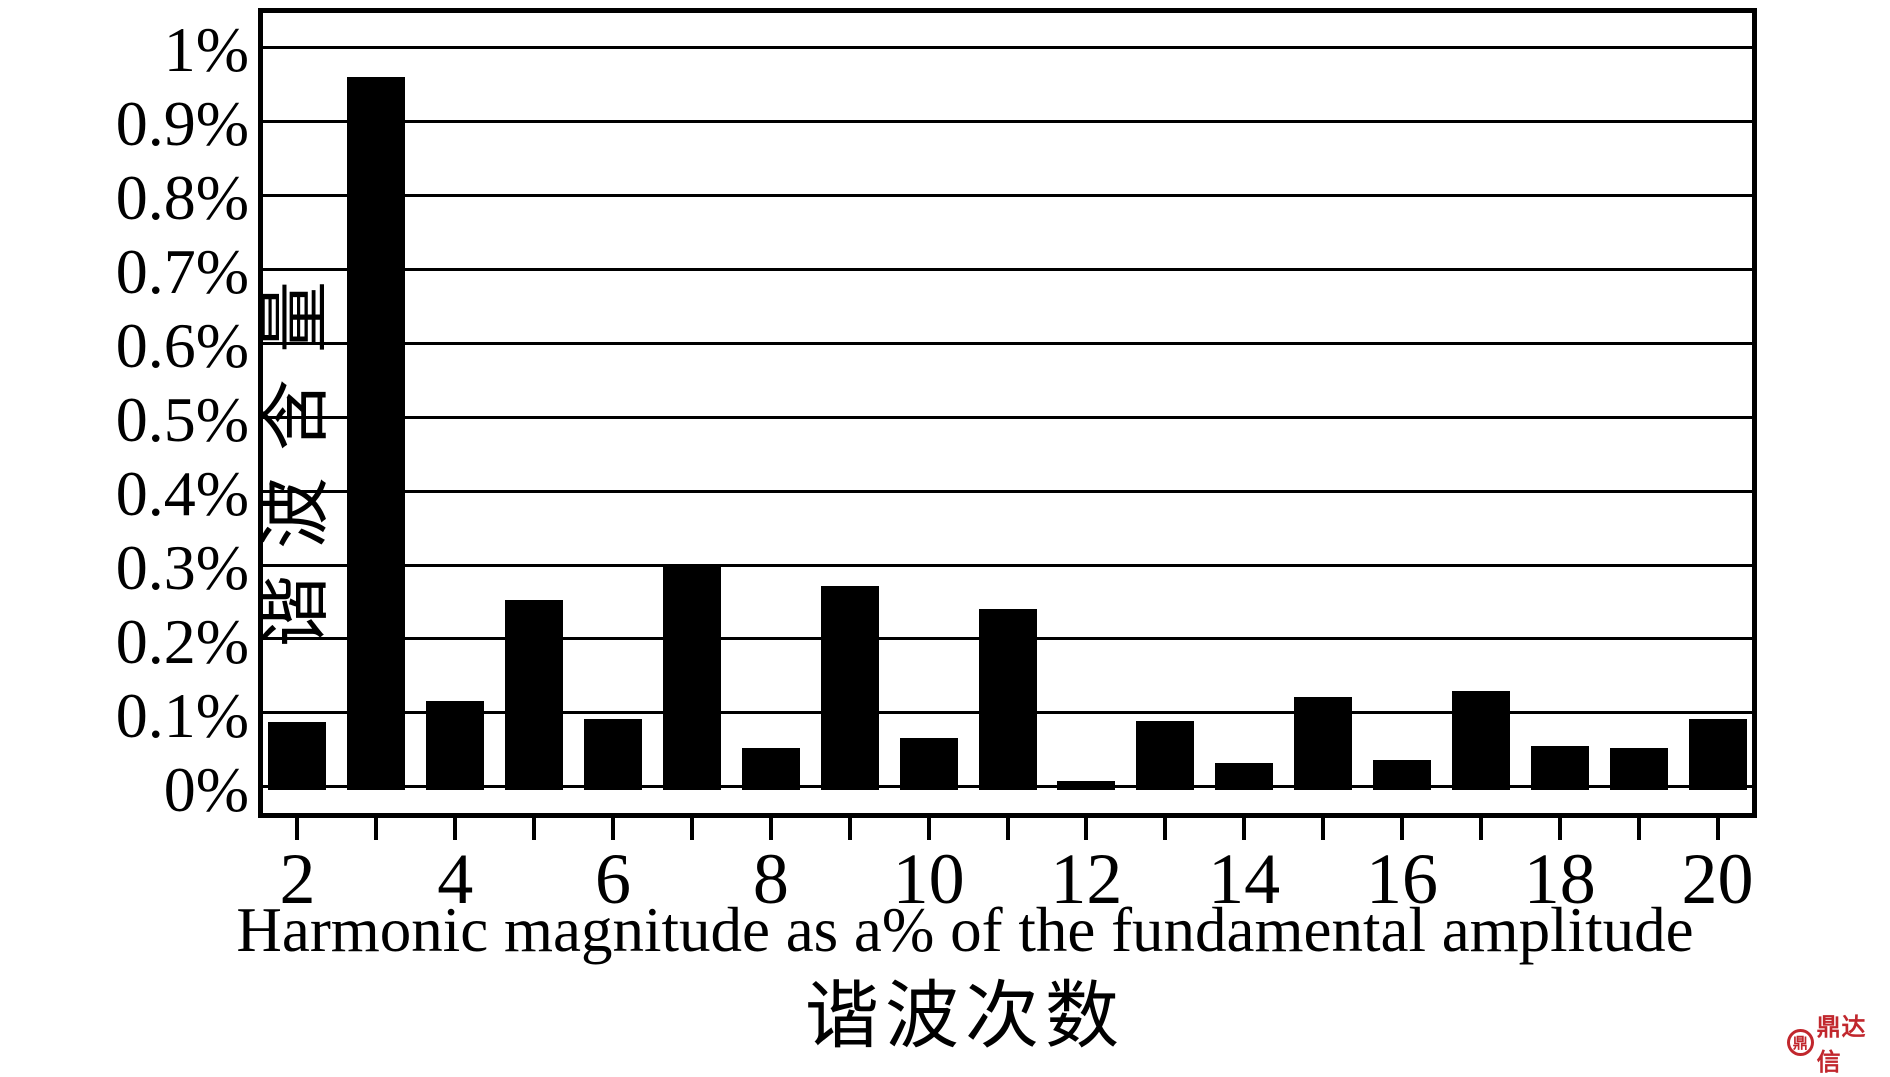 The image size is (1890, 1077). Describe the element at coordinates (297, 879) in the screenshot. I see `x-tick-label: 2` at that location.